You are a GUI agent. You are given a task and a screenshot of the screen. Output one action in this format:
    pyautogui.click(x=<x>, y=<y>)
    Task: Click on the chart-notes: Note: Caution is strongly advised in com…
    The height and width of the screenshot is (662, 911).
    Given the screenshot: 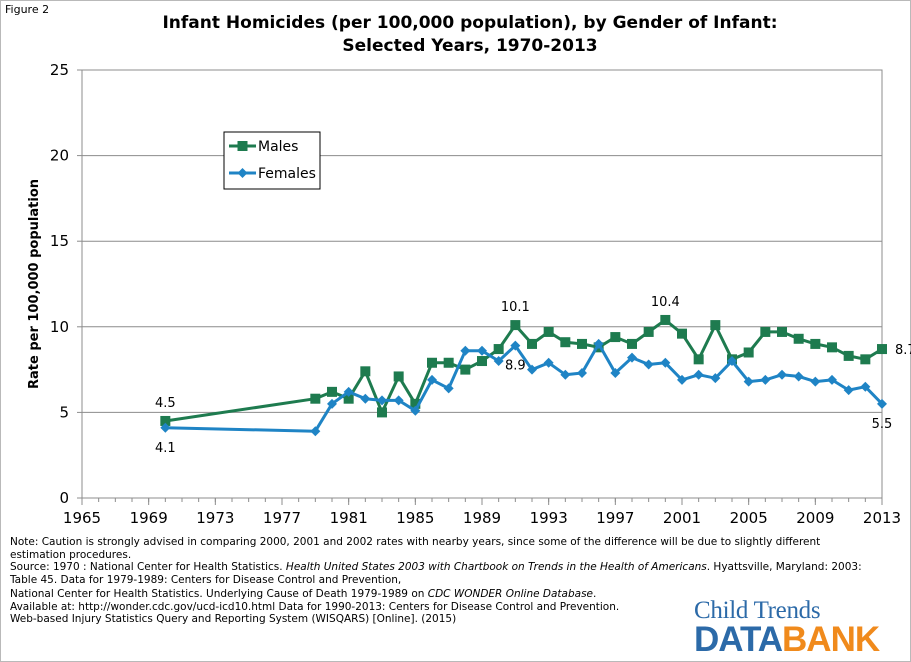 What is the action you would take?
    pyautogui.click(x=440, y=581)
    